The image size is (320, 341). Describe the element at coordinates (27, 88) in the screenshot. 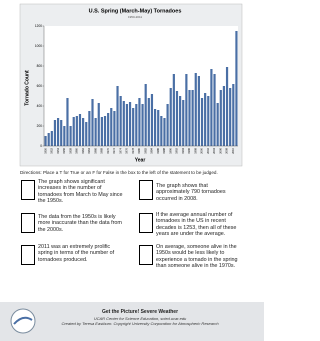

I see `y-axis-label: Tornado Count` at that location.